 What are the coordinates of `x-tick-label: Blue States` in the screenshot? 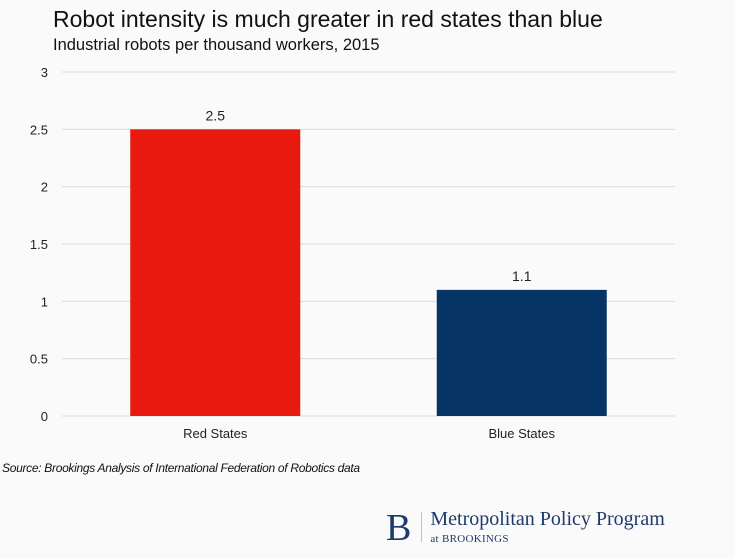 It's located at (522, 433).